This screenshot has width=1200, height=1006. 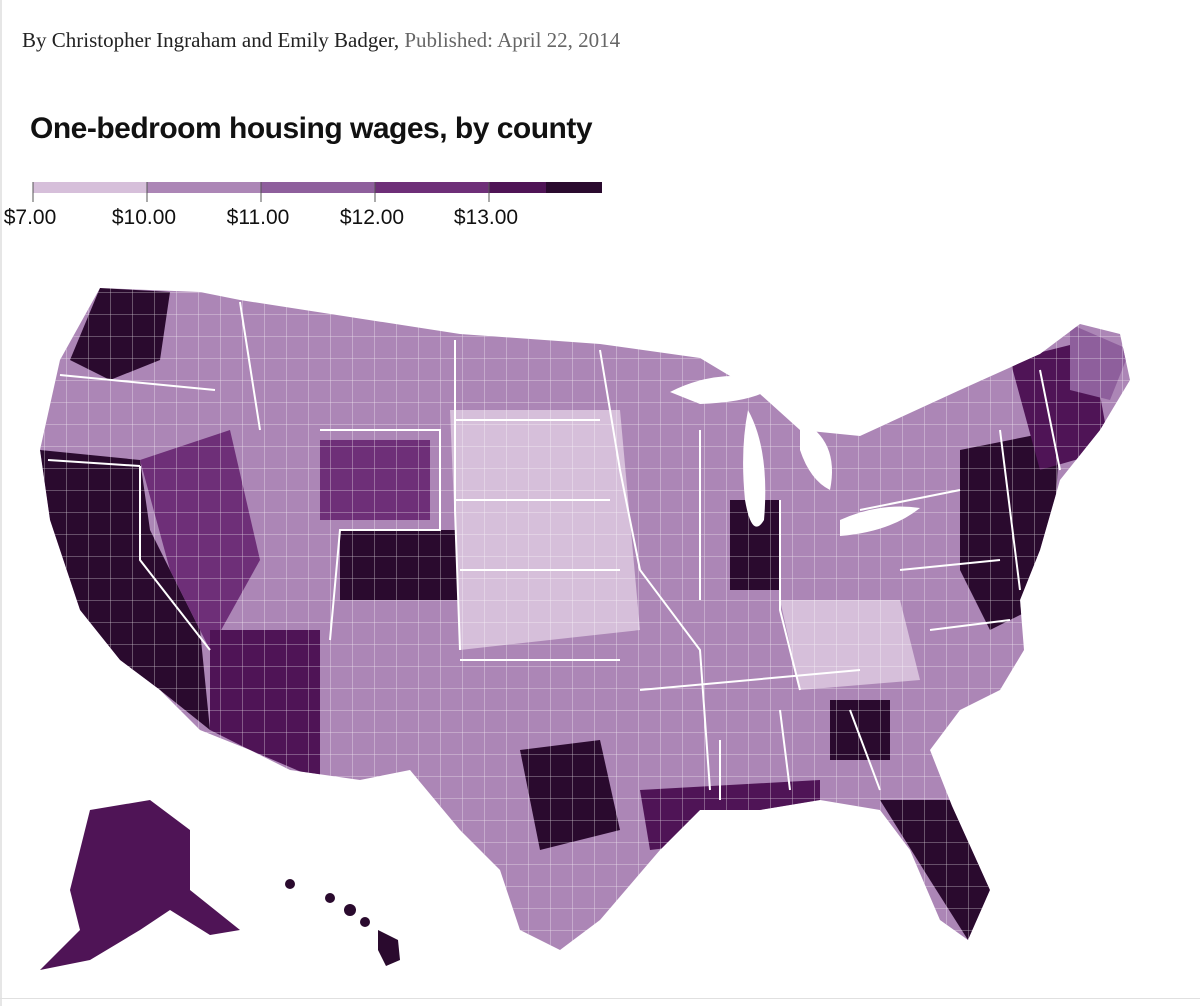 I want to click on byline-published: Published: April 22, 2014, so click(x=512, y=40).